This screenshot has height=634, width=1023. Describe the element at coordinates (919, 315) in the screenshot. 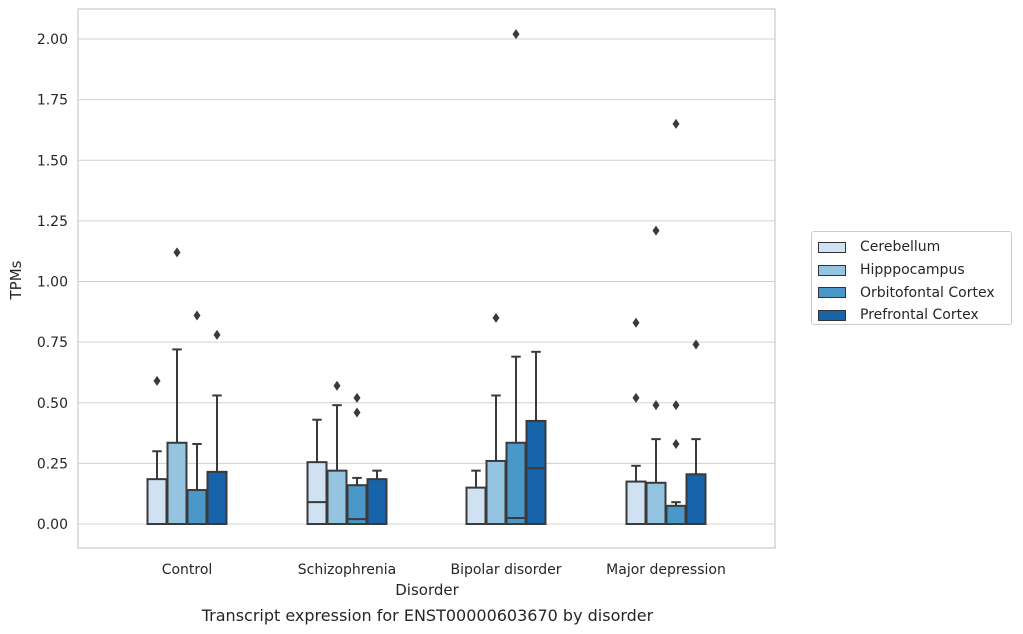

I see `legend-label: Prefrontal Cortex` at that location.